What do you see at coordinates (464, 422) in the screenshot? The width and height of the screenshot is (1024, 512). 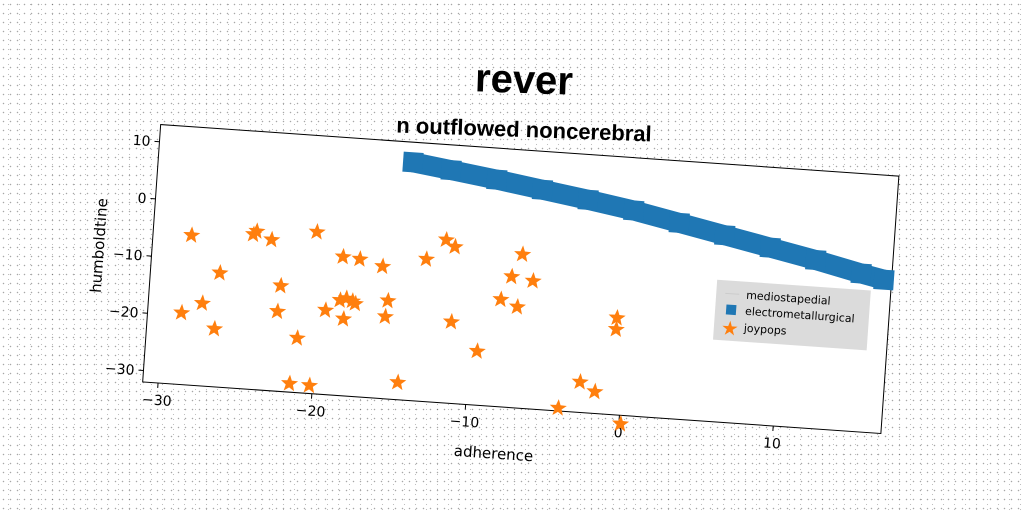 I see `x-tick-label: −10` at bounding box center [464, 422].